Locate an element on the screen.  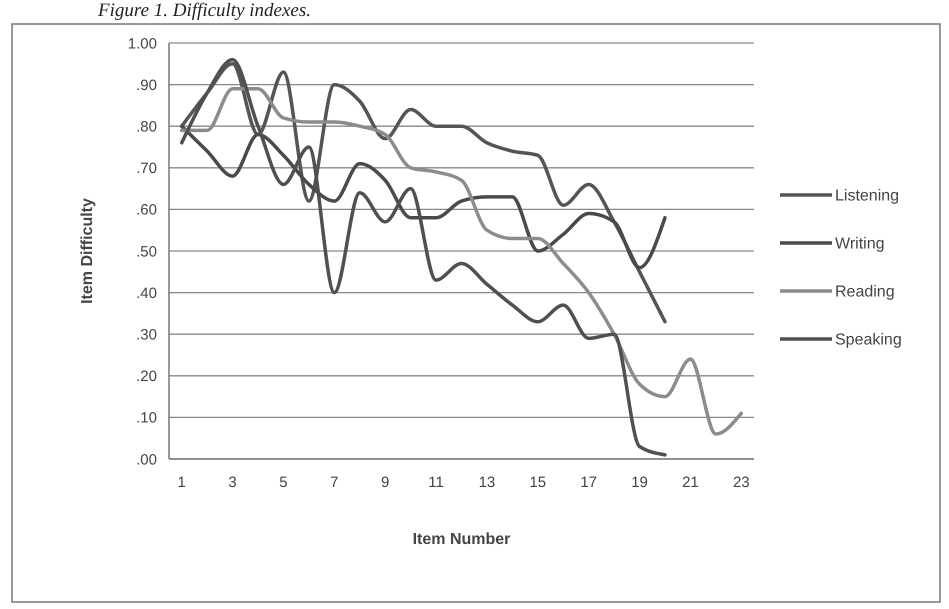
x-tick-label: 17 is located at coordinates (589, 482).